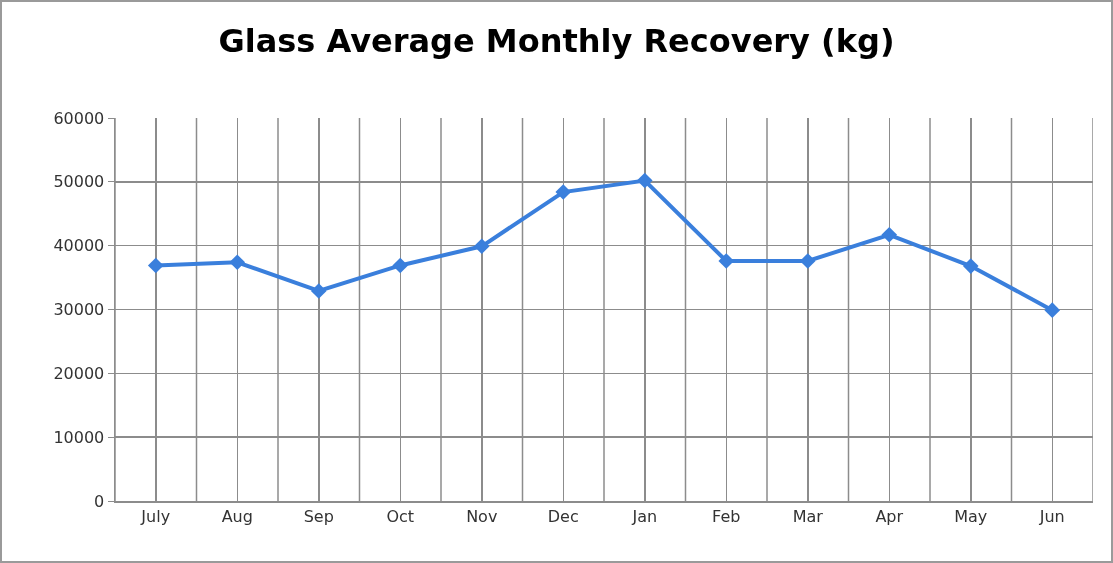  I want to click on x-tick-label: Nov, so click(482, 516).